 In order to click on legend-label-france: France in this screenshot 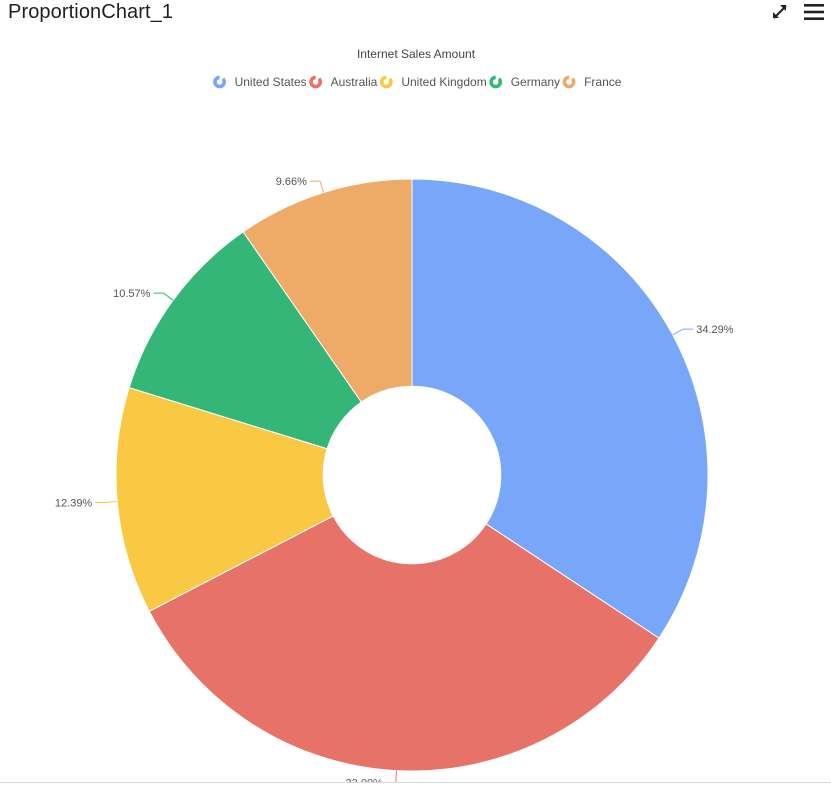, I will do `click(603, 82)`.